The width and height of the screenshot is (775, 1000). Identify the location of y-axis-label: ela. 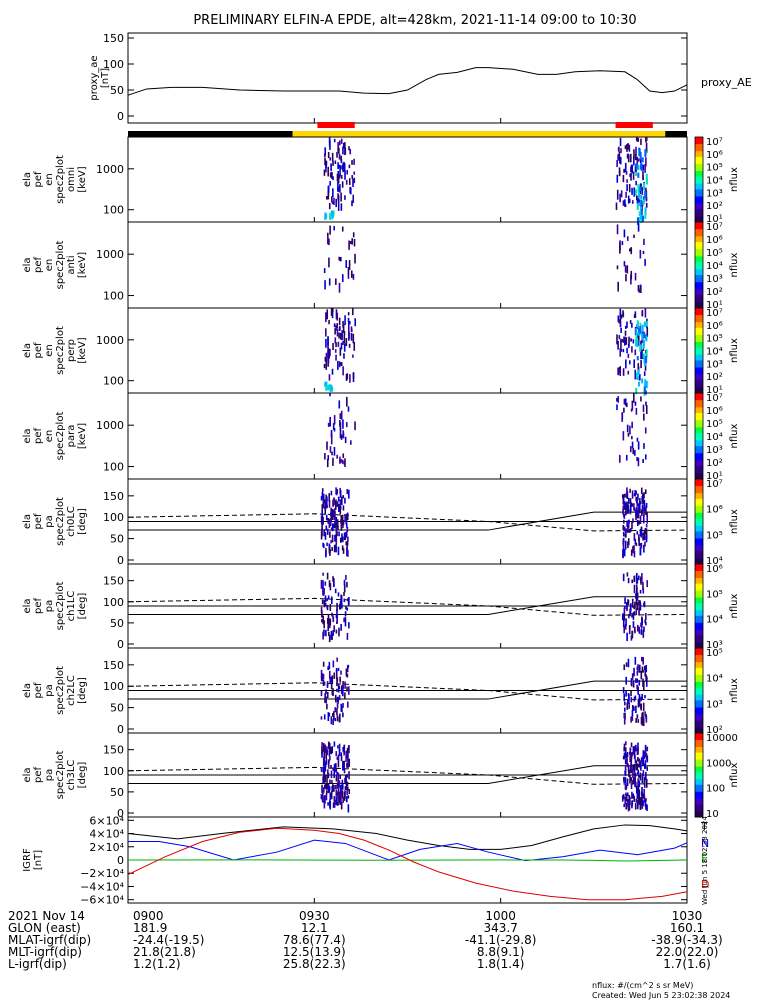
(27, 690).